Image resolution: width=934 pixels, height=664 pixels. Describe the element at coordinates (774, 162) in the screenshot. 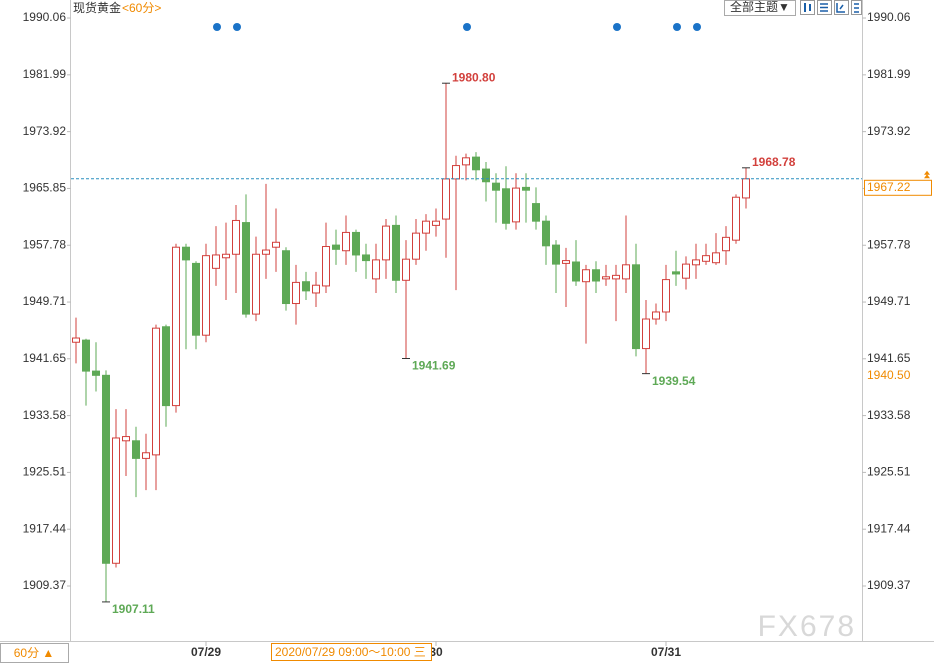

I see `high-label: 1968.78` at that location.